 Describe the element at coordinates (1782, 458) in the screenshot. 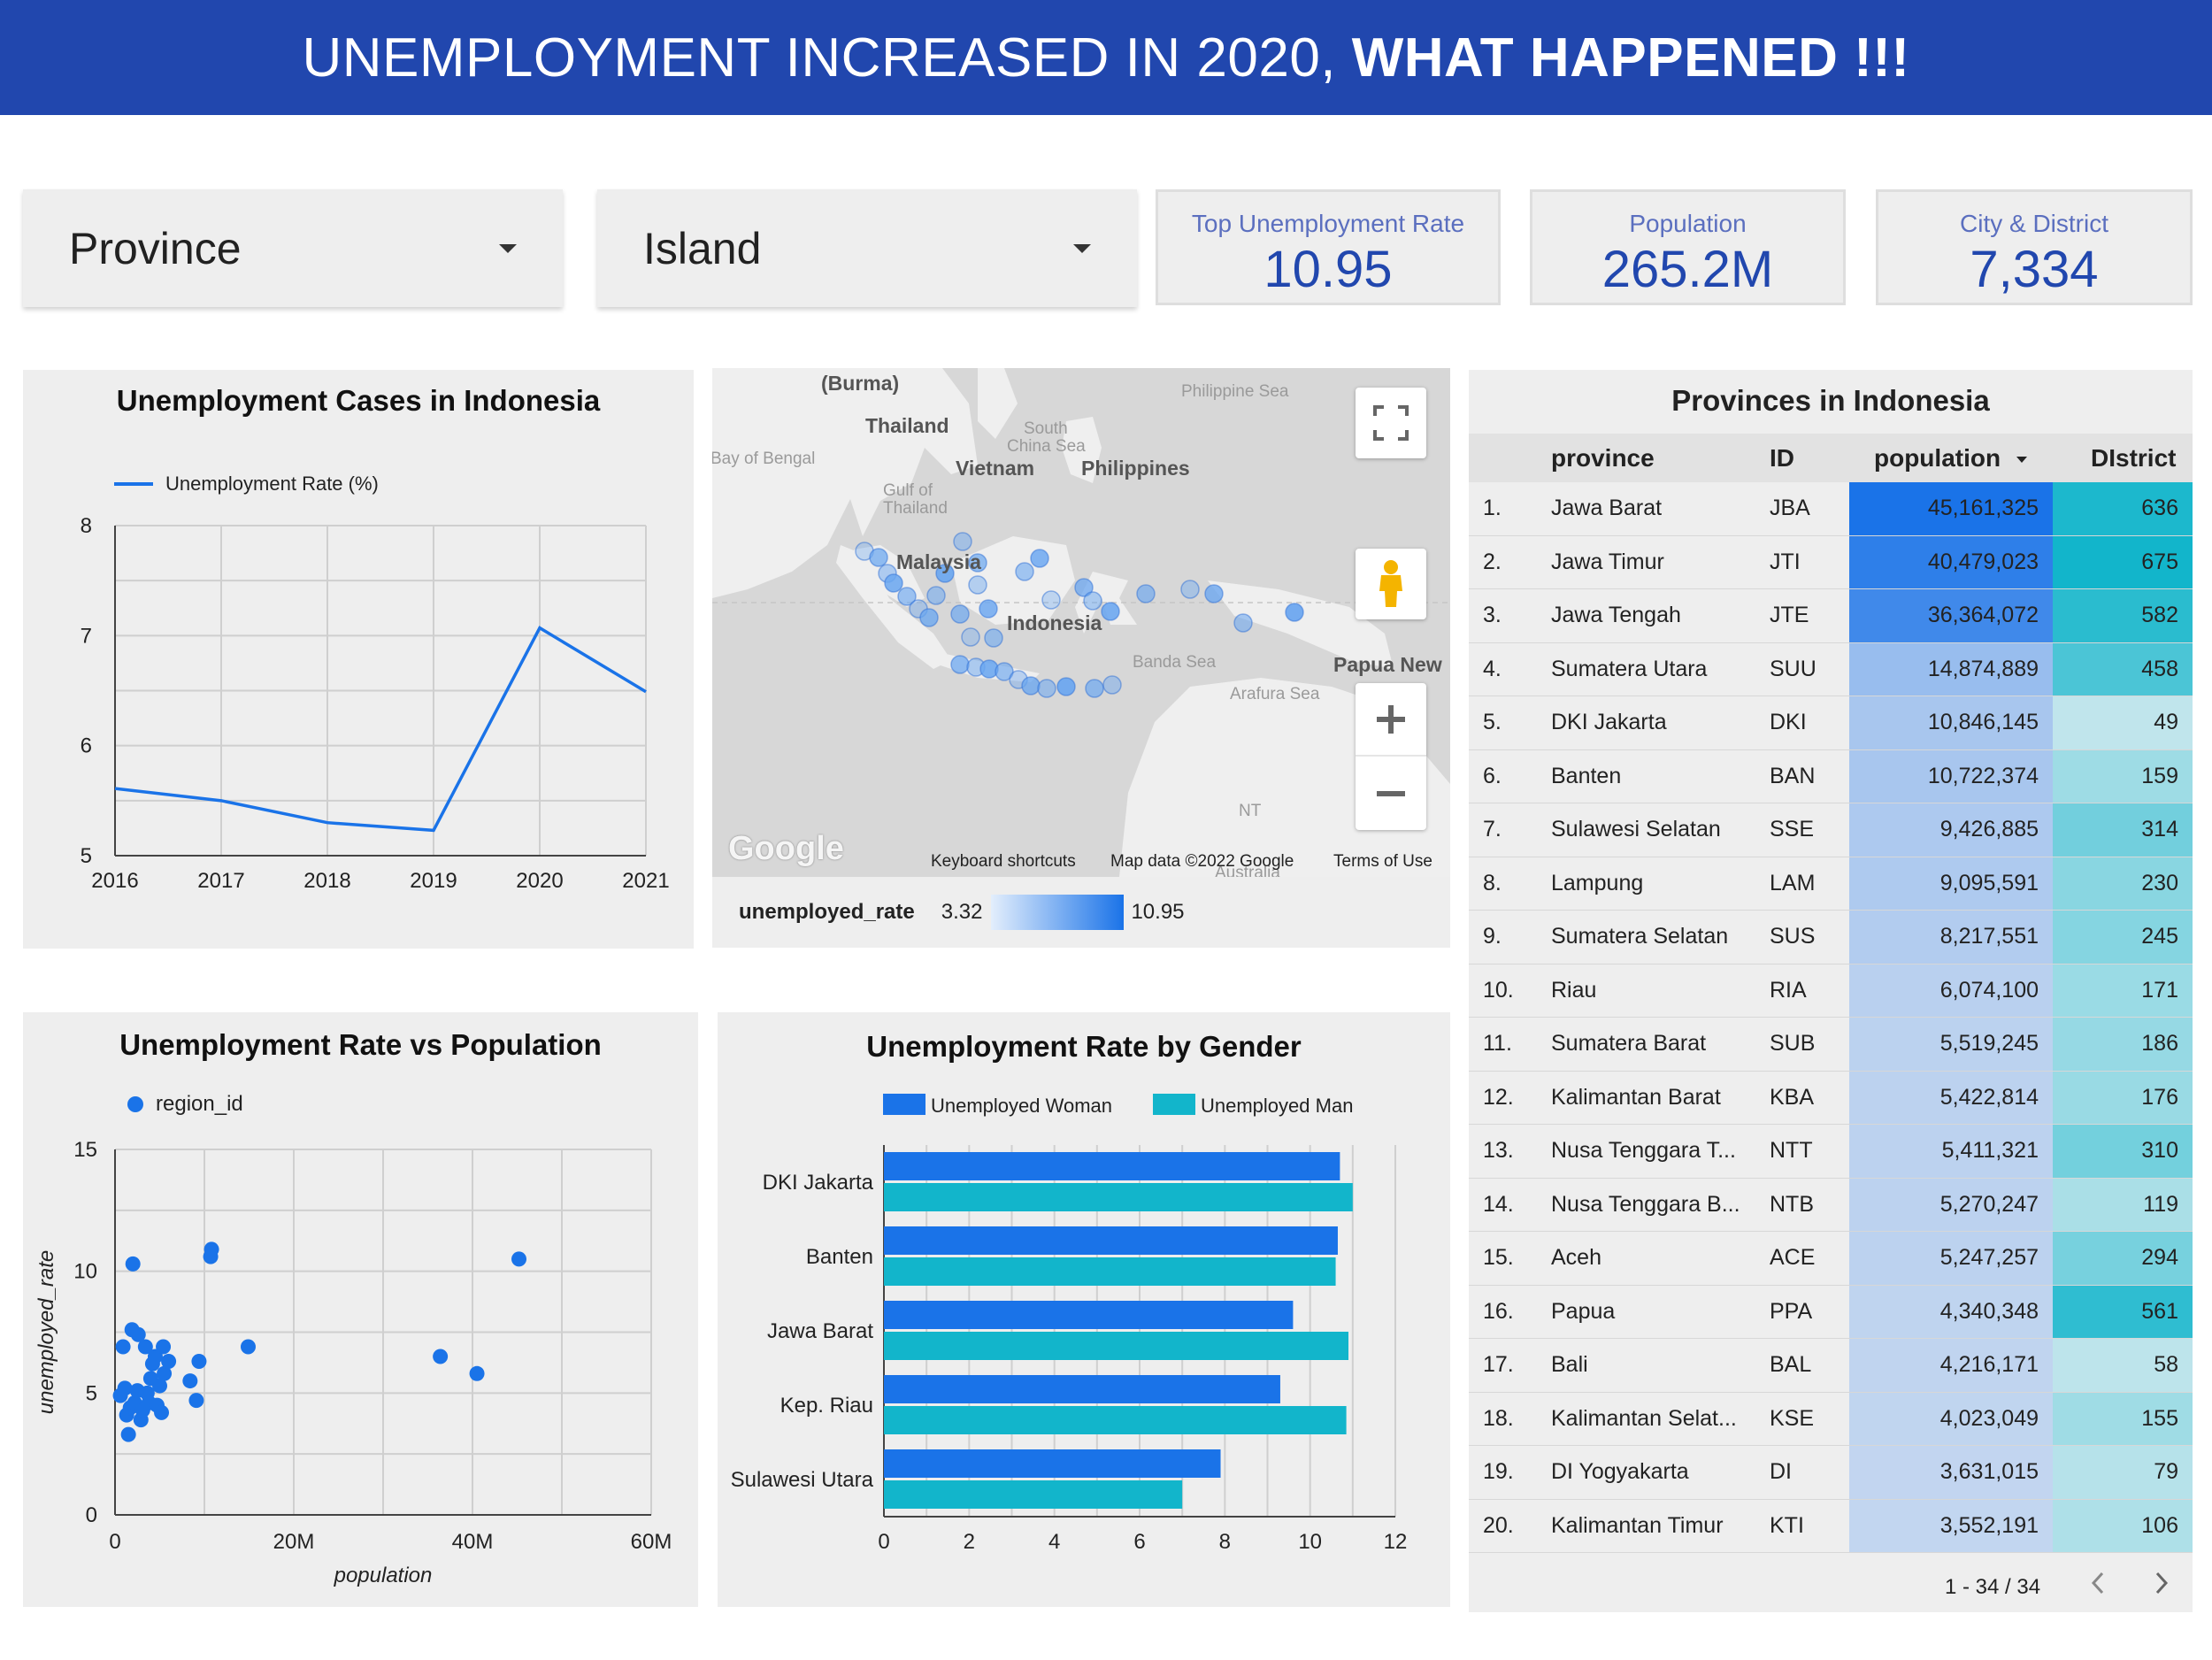

I see `column-header-id: ID` at that location.